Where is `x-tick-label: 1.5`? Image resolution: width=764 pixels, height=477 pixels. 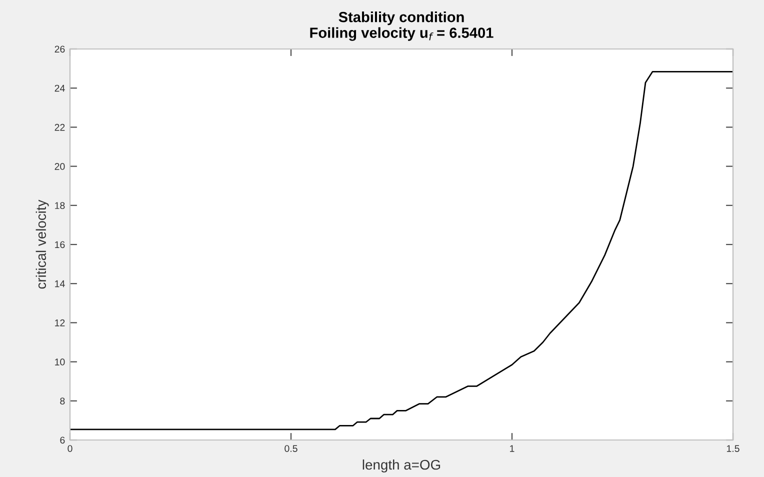
x-tick-label: 1.5 is located at coordinates (733, 448).